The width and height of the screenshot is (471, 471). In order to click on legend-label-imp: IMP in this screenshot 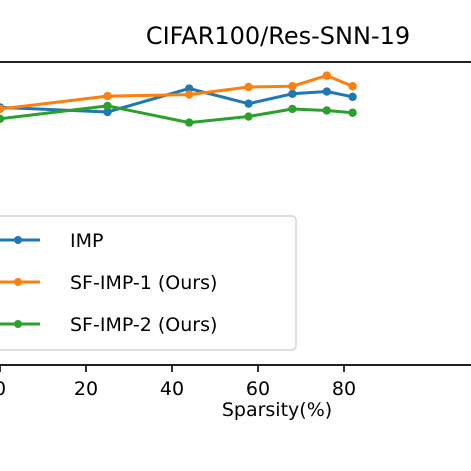, I will do `click(86, 241)`.